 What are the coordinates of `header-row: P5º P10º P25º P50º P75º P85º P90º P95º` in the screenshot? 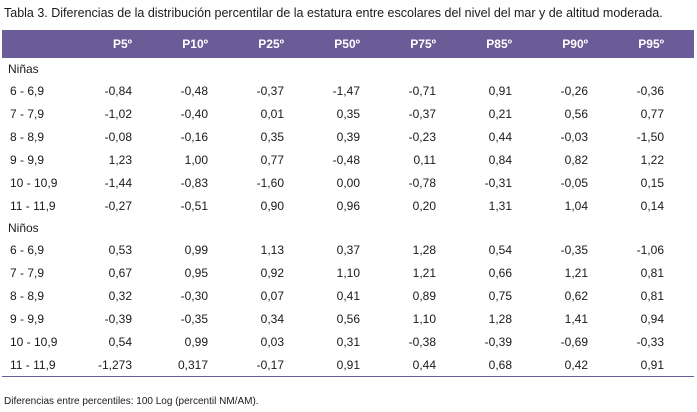 It's located at (348, 44).